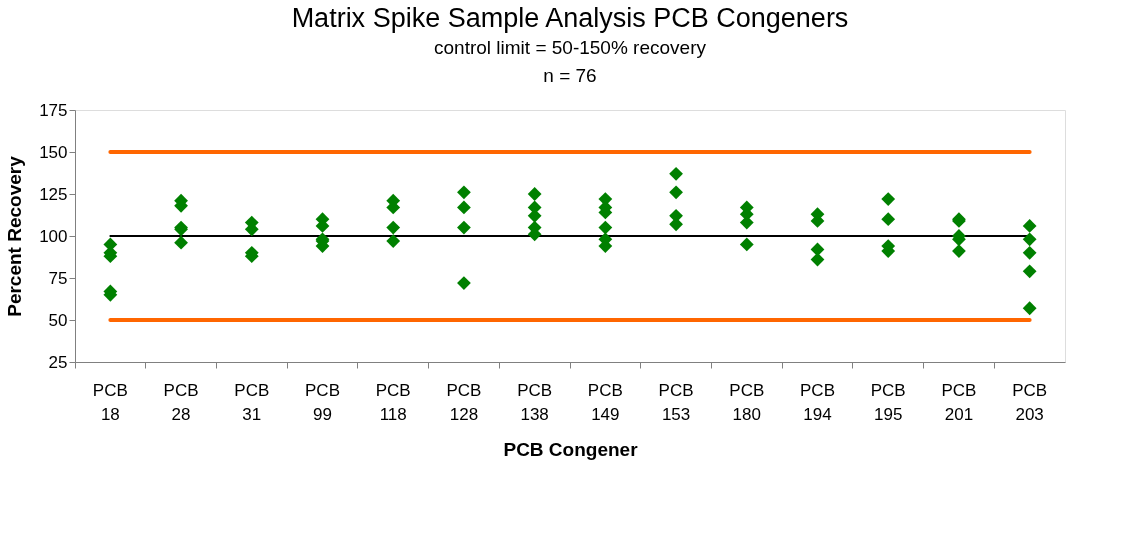 This screenshot has height=547, width=1130. I want to click on x-tick-label: PCB 203, so click(1030, 402).